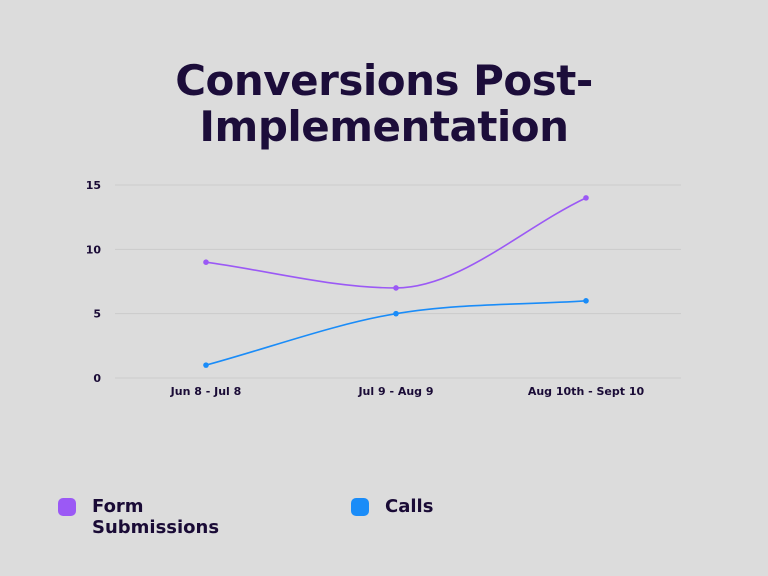 The height and width of the screenshot is (576, 768). Describe the element at coordinates (443, 506) in the screenshot. I see `legend-item-calls: Calls` at that location.